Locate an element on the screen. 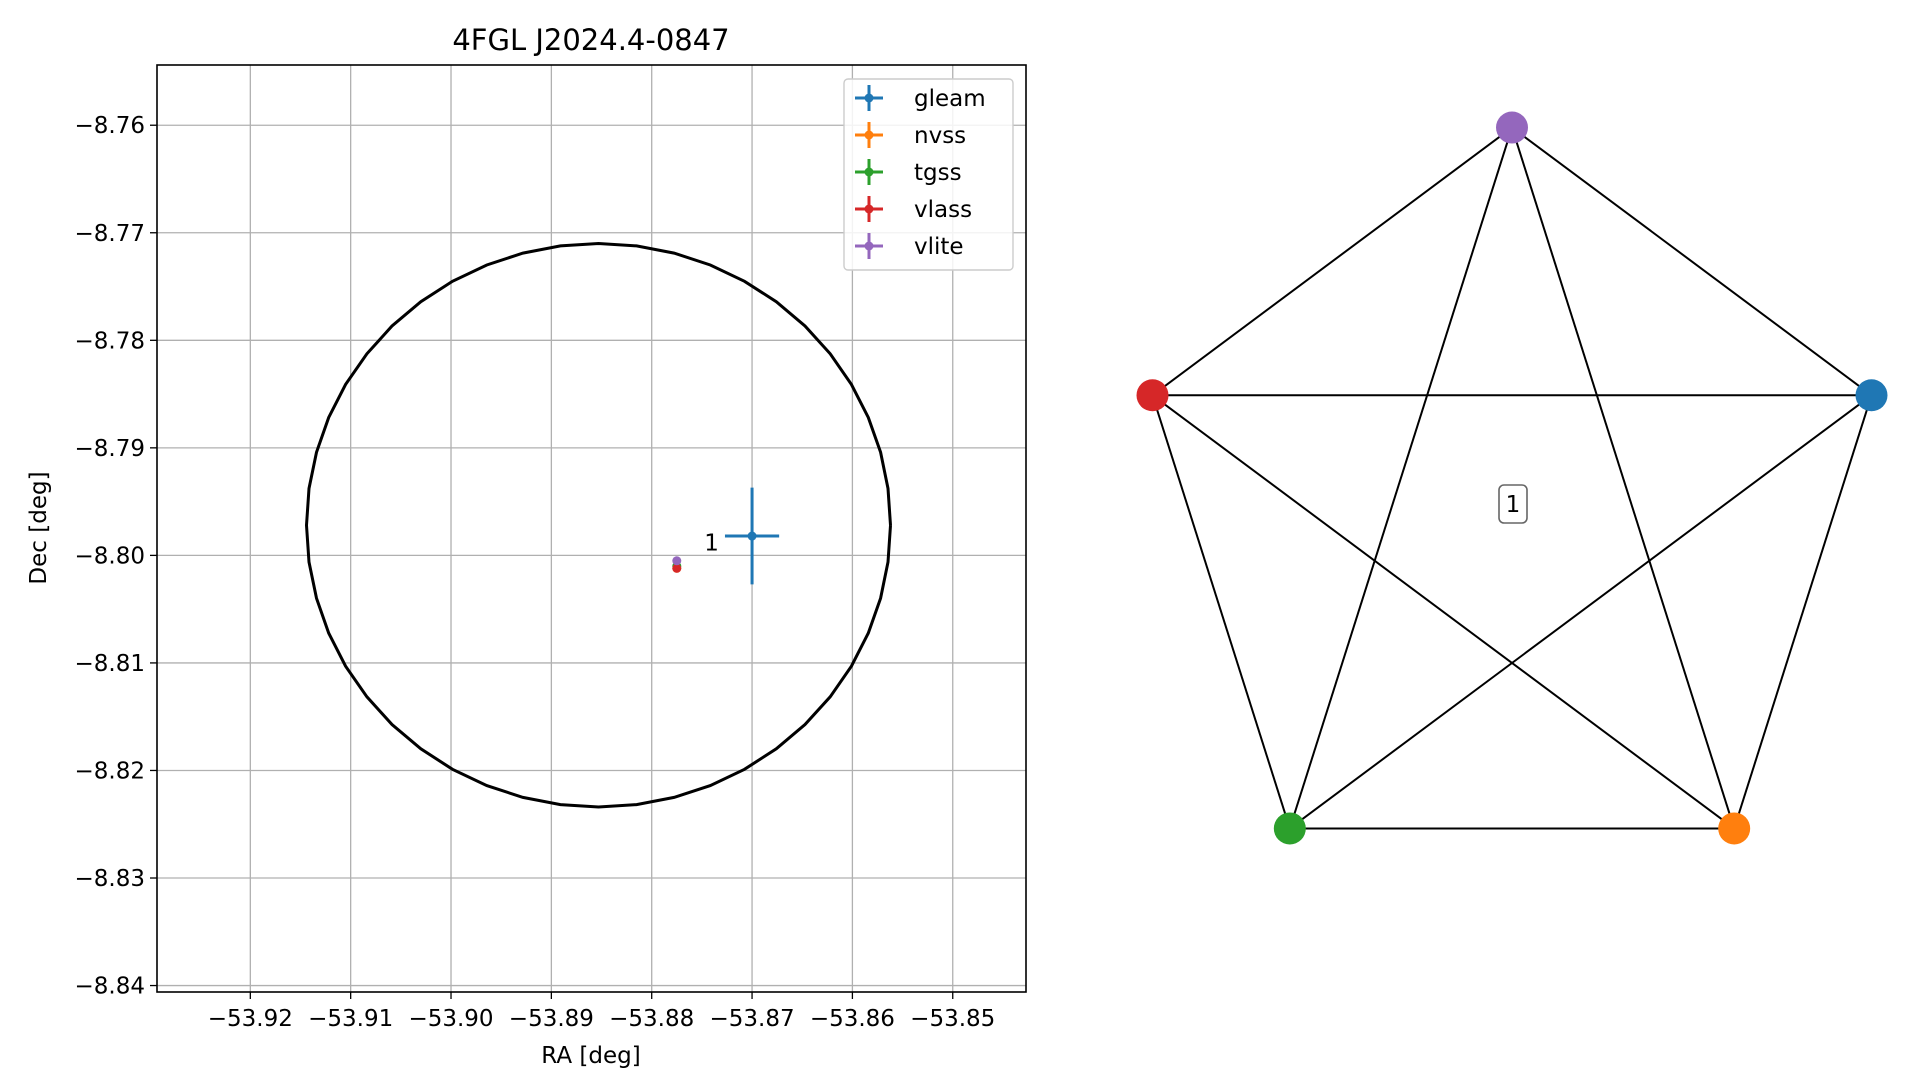  y-tick-label: −8.80 is located at coordinates (110, 556).